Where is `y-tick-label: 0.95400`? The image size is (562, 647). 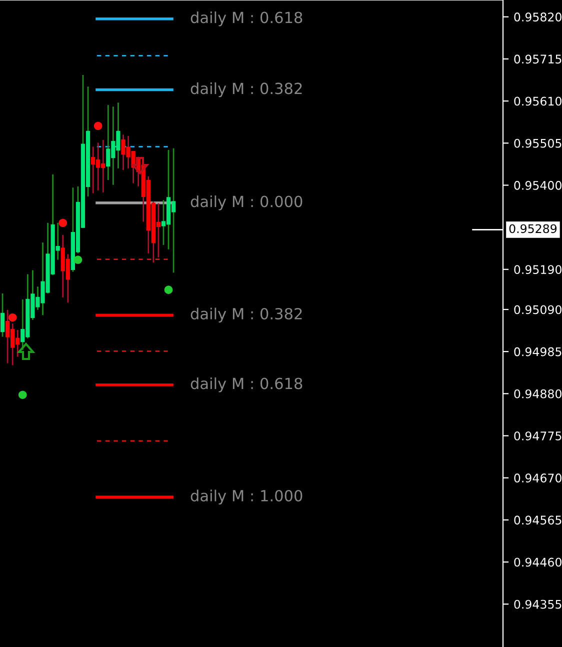
y-tick-label: 0.95400 is located at coordinates (538, 185).